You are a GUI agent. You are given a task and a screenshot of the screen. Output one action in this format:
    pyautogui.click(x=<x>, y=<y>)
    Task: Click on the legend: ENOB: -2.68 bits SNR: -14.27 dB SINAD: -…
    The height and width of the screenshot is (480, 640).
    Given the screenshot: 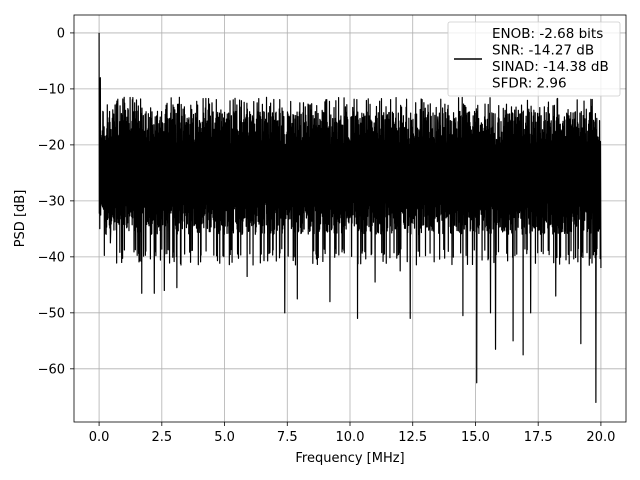 What is the action you would take?
    pyautogui.click(x=534, y=59)
    